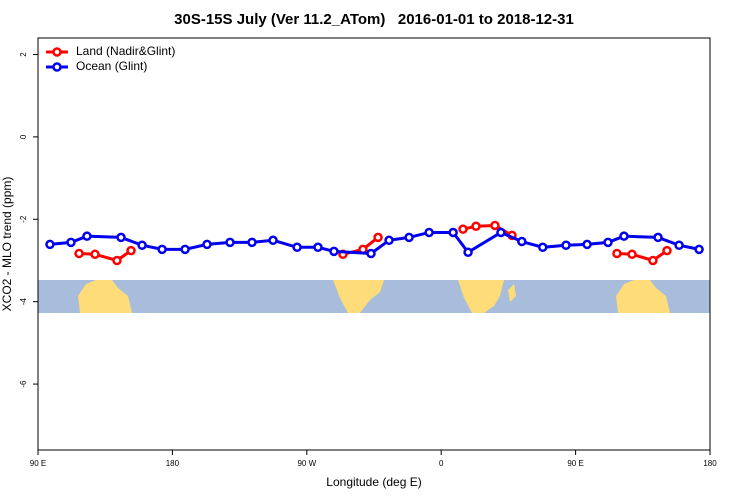 Image resolution: width=750 pixels, height=500 pixels. Describe the element at coordinates (373, 482) in the screenshot. I see `x-axis-label: Longitude (deg E)` at that location.